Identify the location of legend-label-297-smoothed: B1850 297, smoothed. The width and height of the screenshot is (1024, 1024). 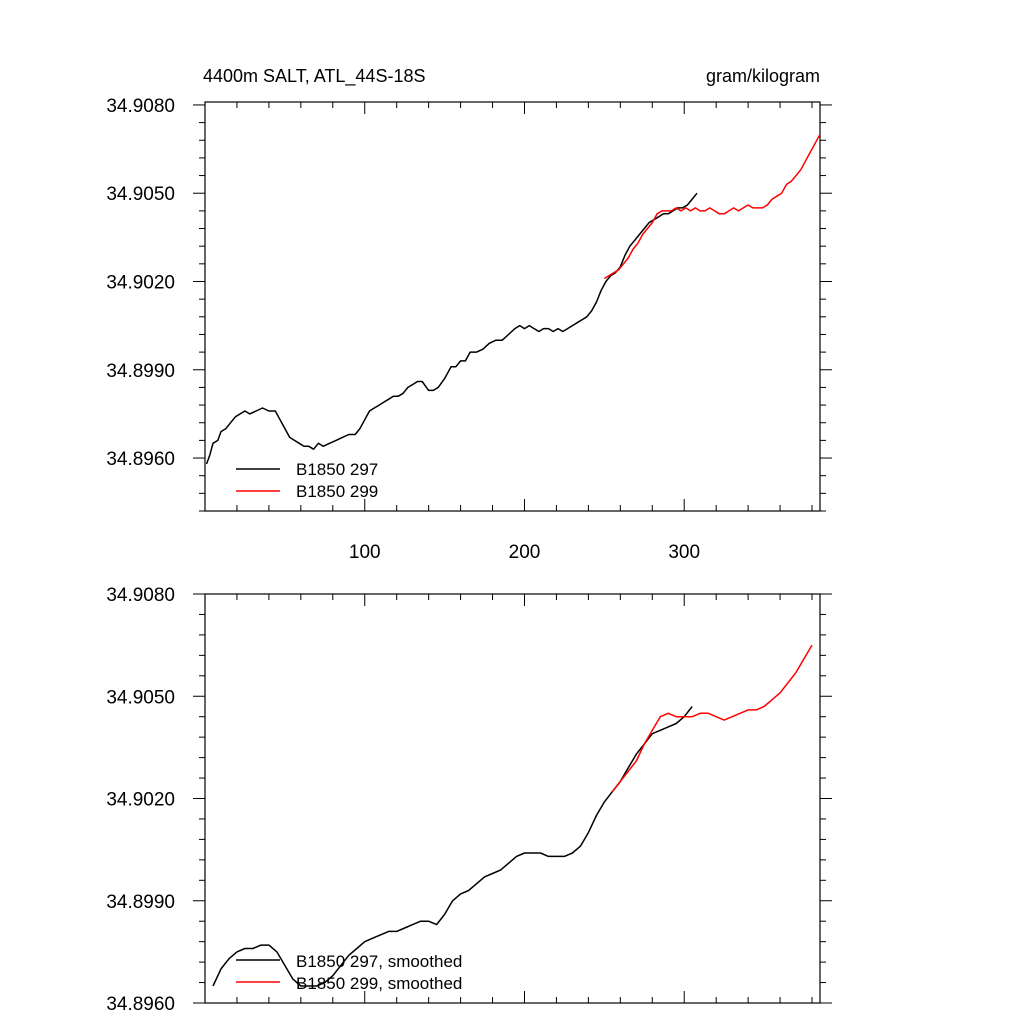
(379, 961).